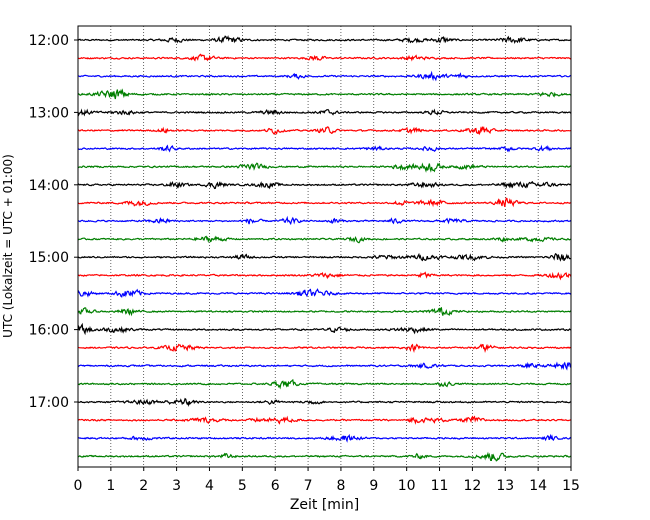 The image size is (650, 520). What do you see at coordinates (49, 113) in the screenshot?
I see `y-tick-label: 13:00` at bounding box center [49, 113].